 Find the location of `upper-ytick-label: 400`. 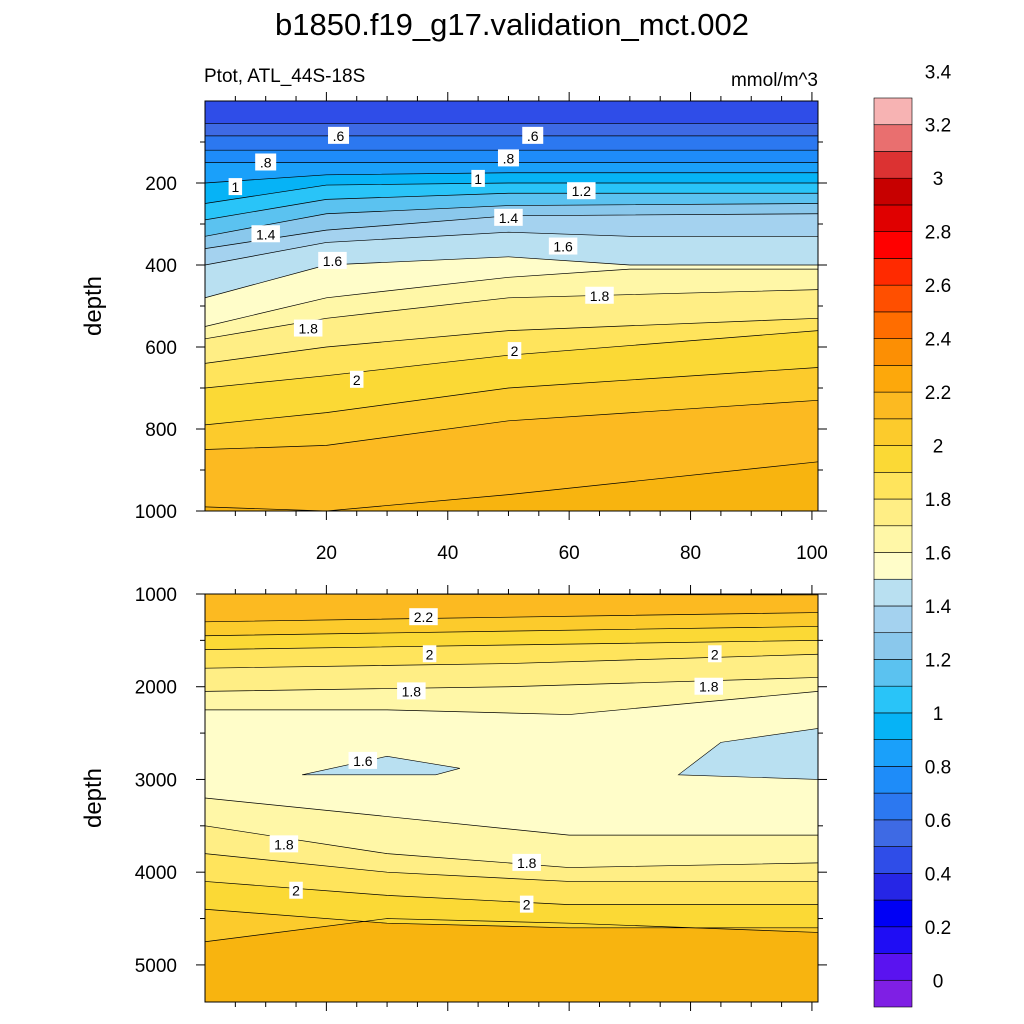

upper-ytick-label: 400 is located at coordinates (161, 266).